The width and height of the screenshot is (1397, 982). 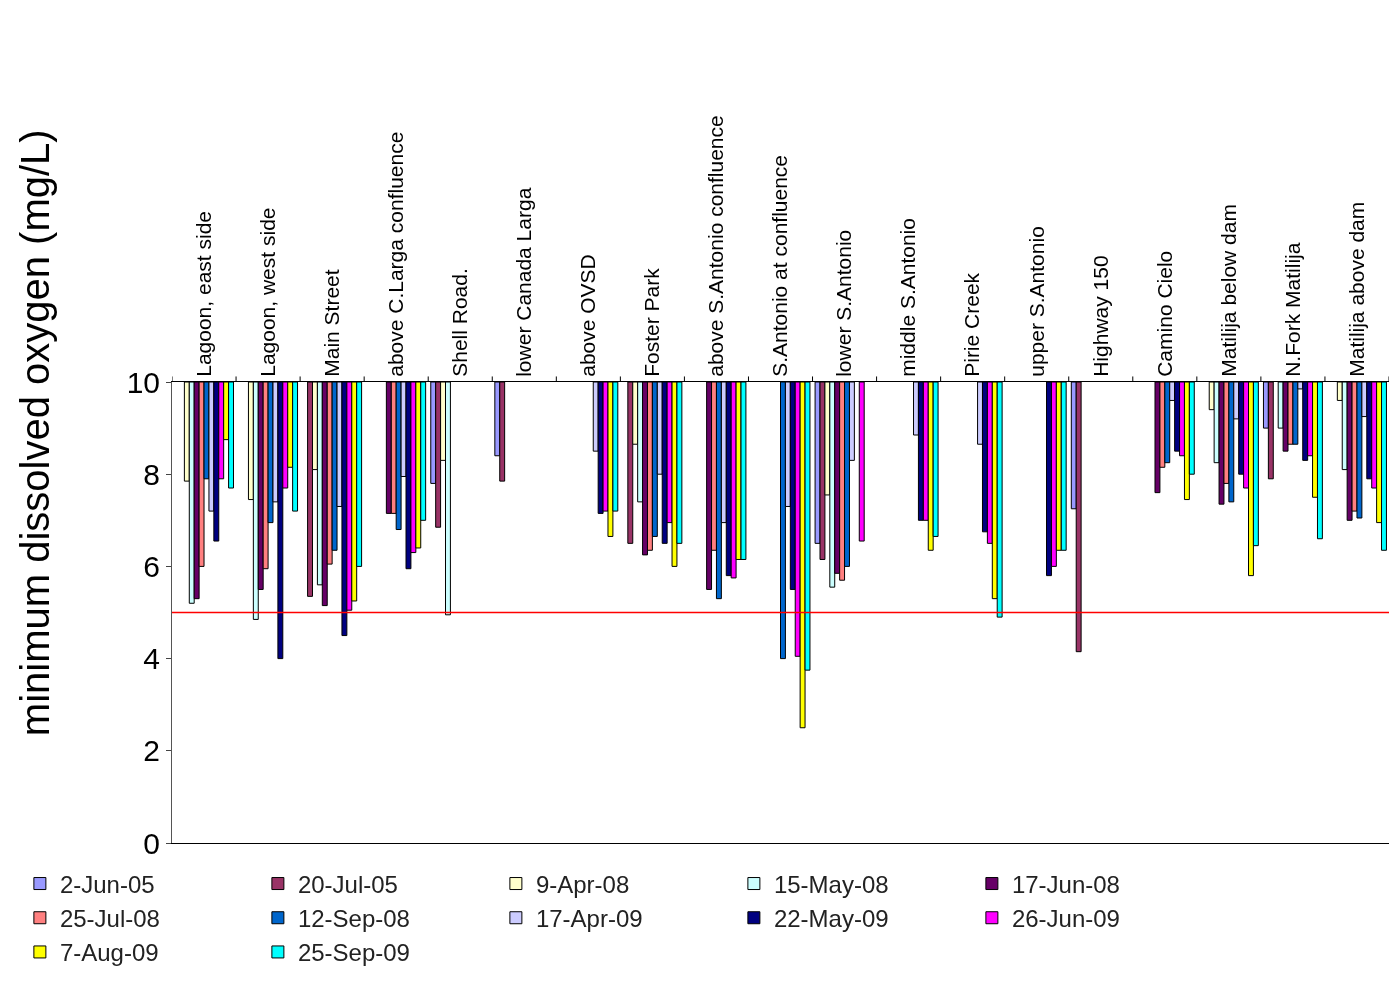 What do you see at coordinates (844, 303) in the screenshot?
I see `x-tick-label: lower S.Antonio` at bounding box center [844, 303].